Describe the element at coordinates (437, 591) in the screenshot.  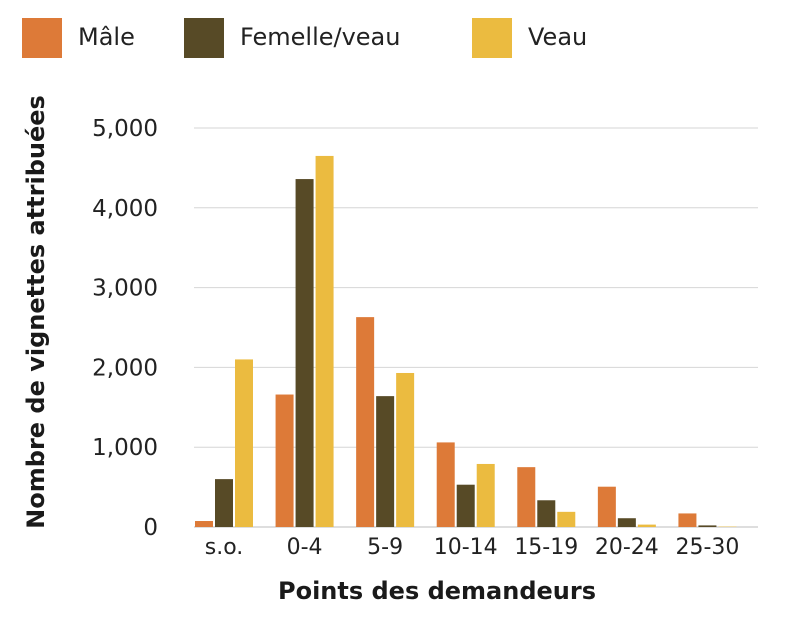
I see `x-axis-title: Points des demandeurs` at that location.